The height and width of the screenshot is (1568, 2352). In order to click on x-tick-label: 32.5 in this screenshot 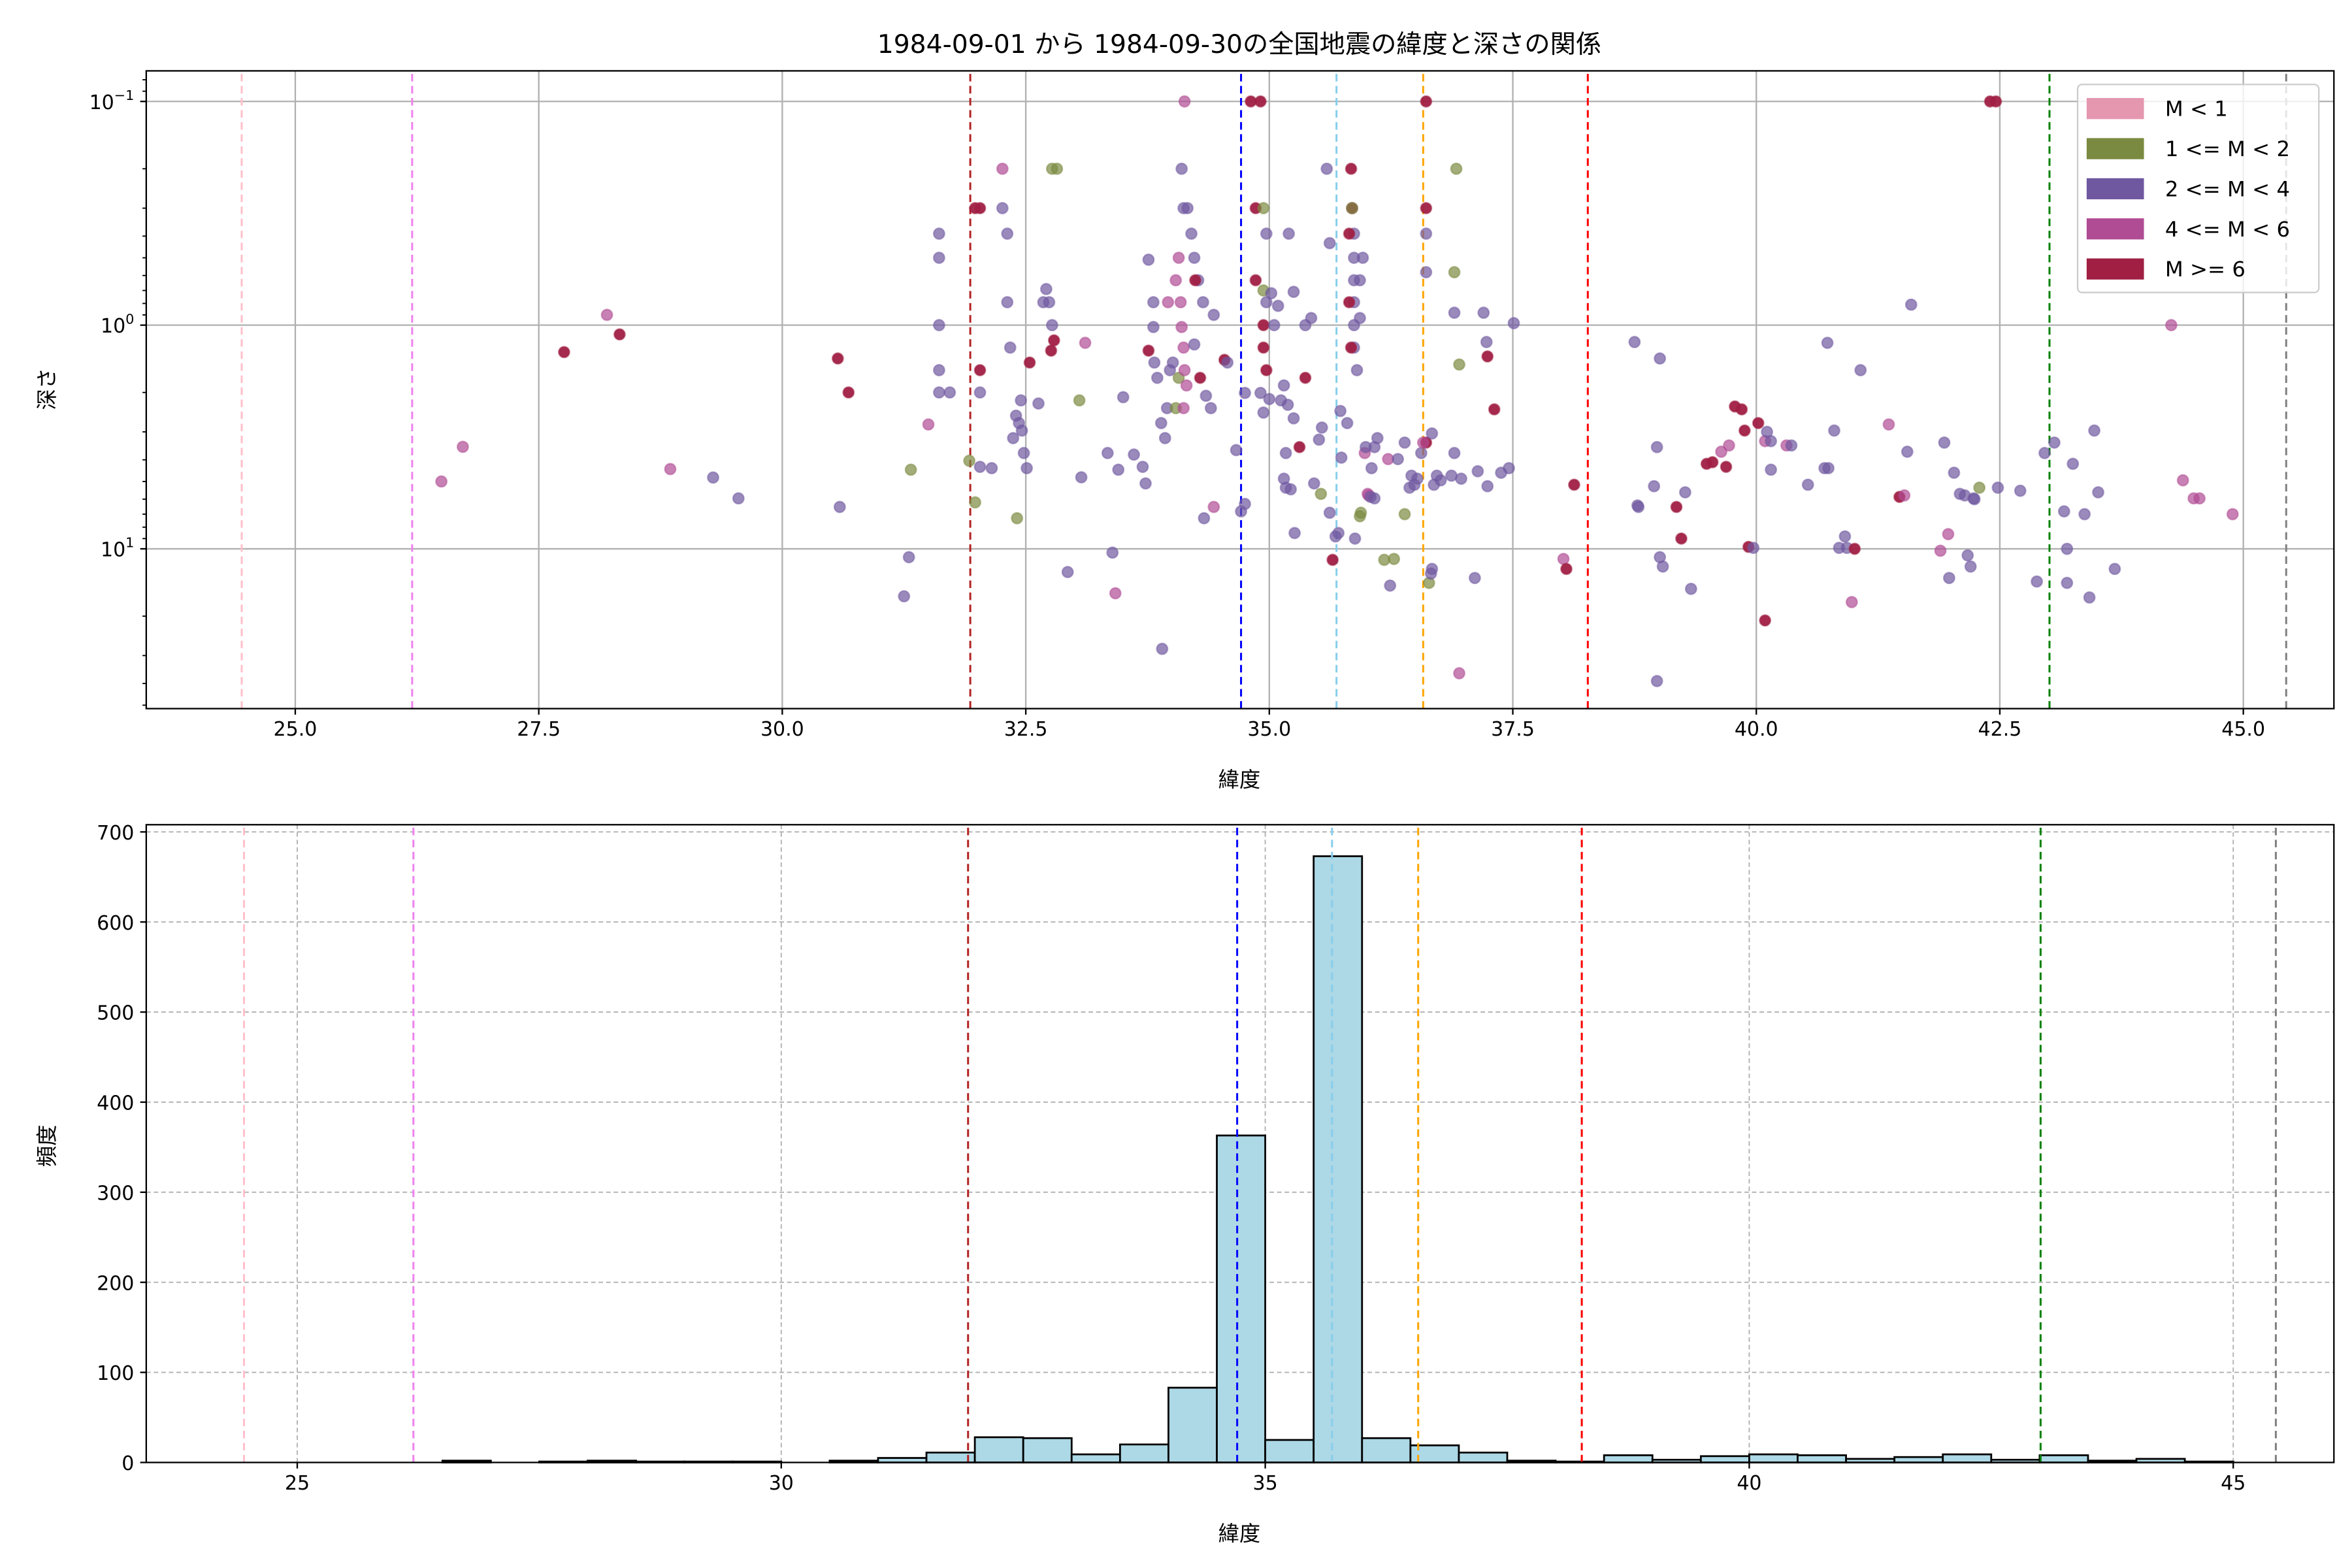, I will do `click(1026, 729)`.